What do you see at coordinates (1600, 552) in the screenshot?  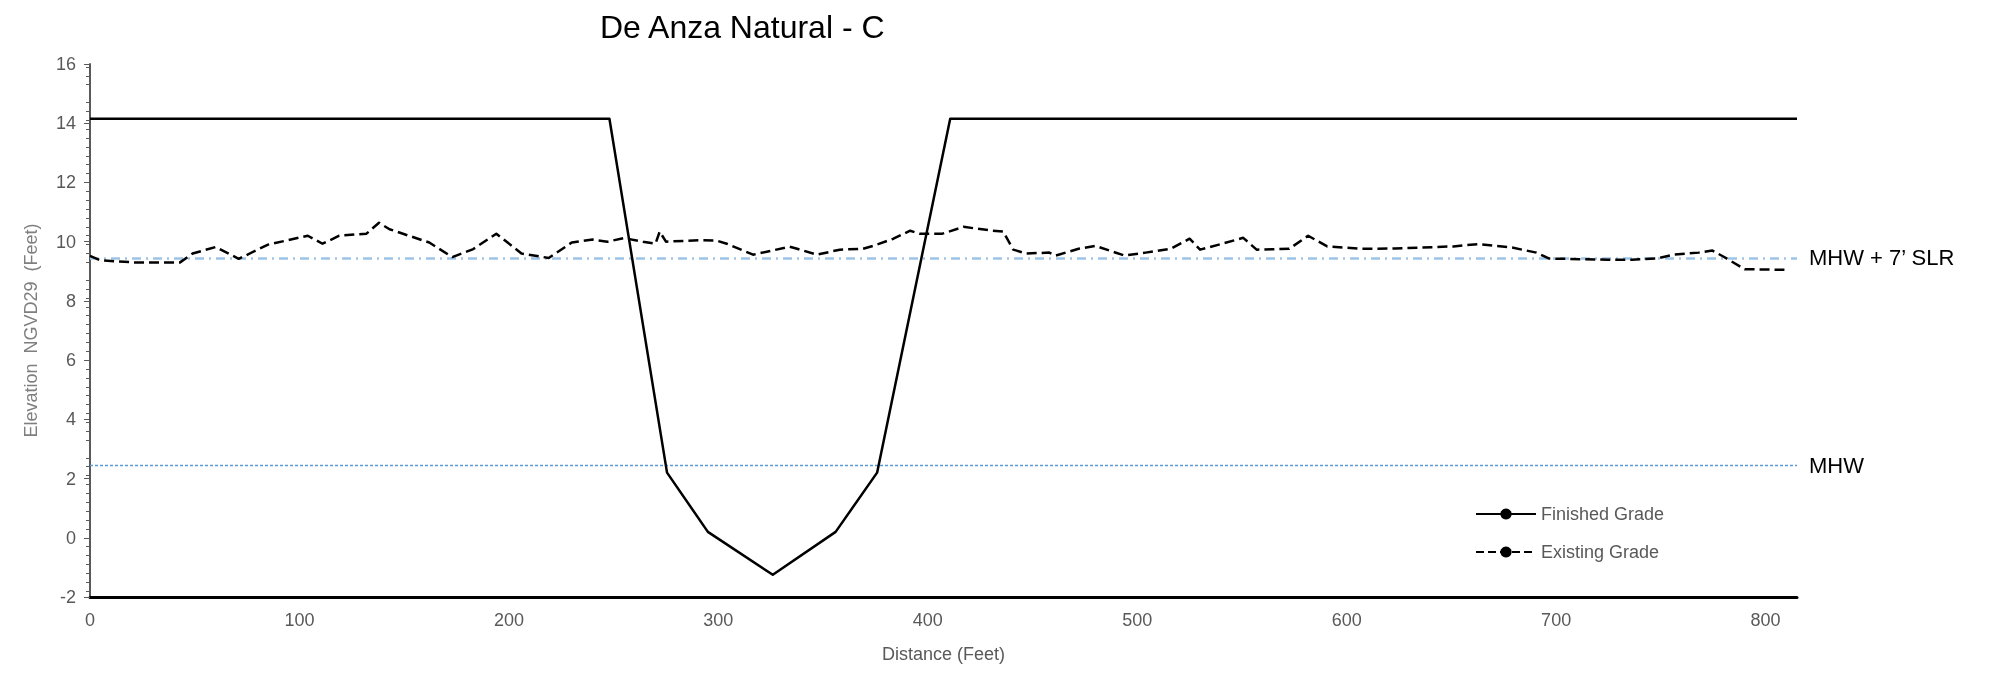 I see `legend-label: Existing Grade` at bounding box center [1600, 552].